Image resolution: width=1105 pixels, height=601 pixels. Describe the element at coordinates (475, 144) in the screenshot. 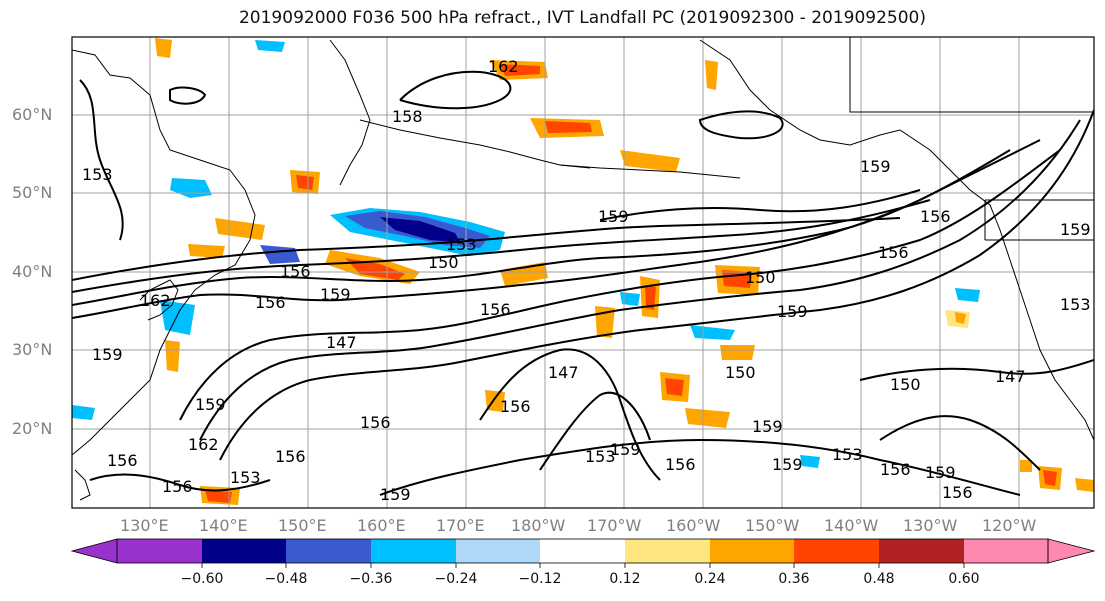

I see `coastline-siberia` at that location.